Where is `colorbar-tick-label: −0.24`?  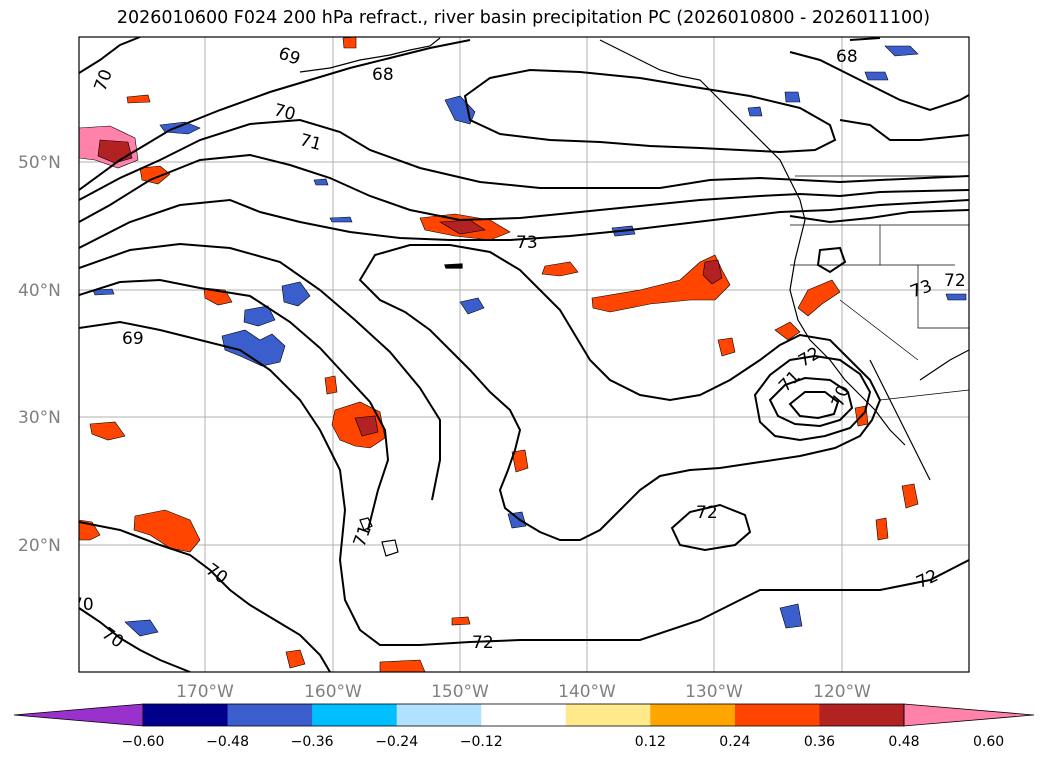
colorbar-tick-label: −0.24 is located at coordinates (396, 742).